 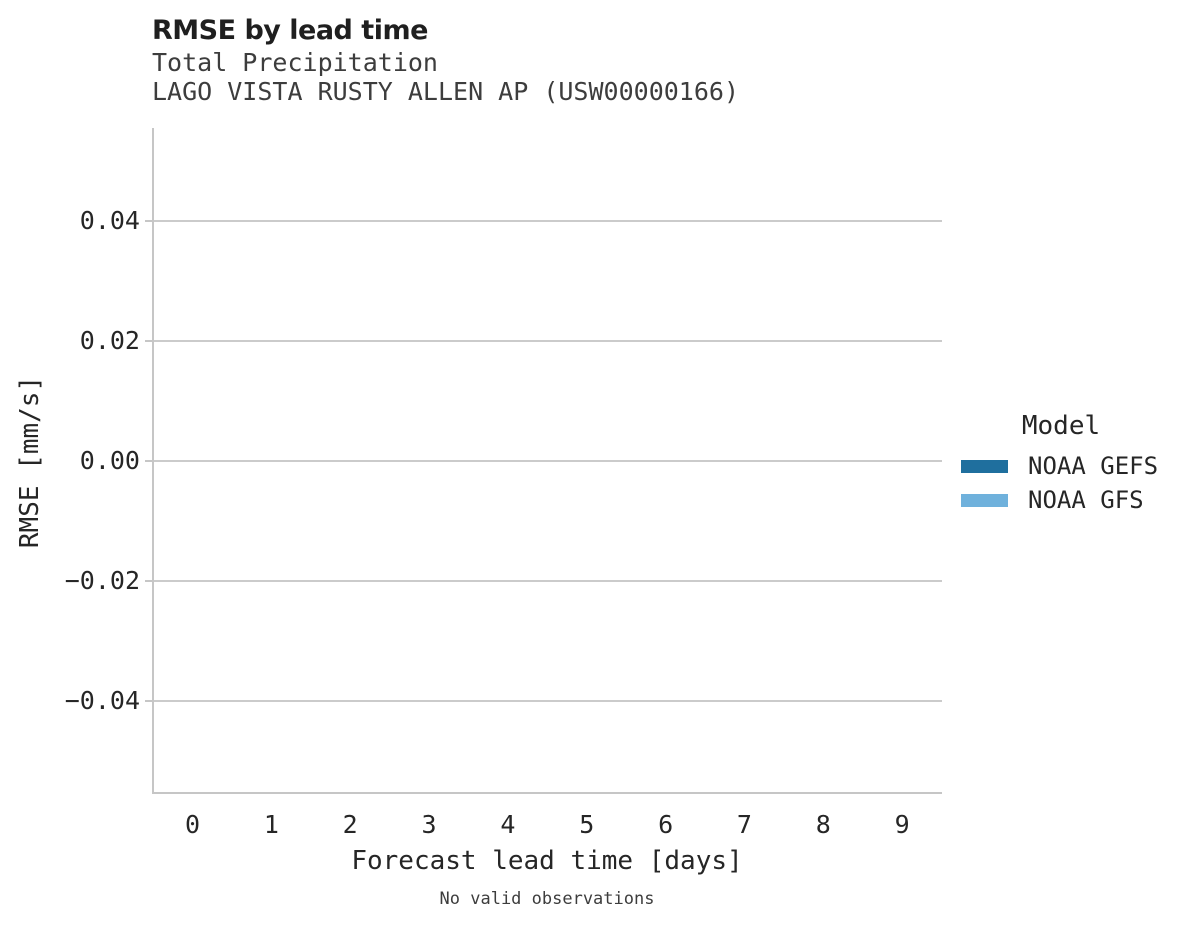 I want to click on x-tick-label: 1, so click(x=271, y=824).